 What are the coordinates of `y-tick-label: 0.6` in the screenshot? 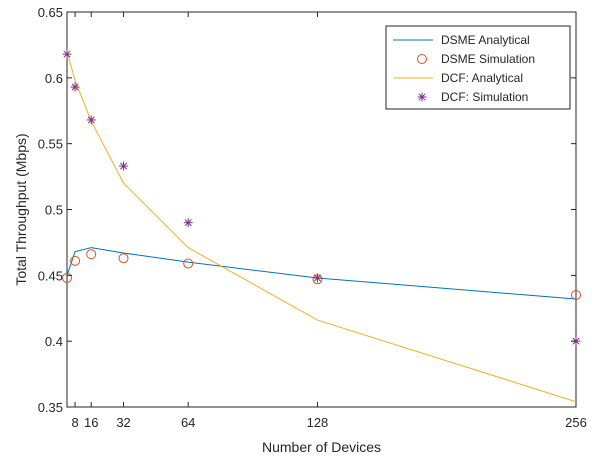 It's located at (54, 78).